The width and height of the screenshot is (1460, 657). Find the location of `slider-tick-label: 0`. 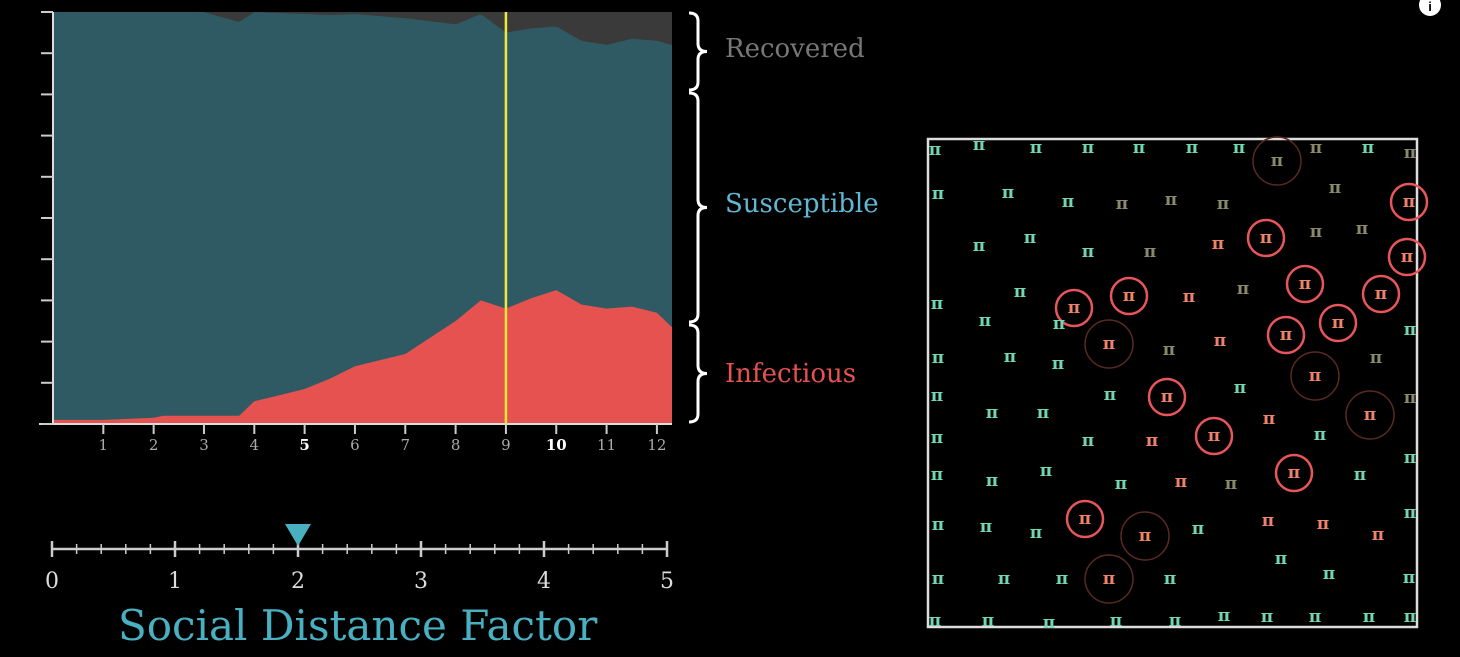

slider-tick-label: 0 is located at coordinates (52, 581).